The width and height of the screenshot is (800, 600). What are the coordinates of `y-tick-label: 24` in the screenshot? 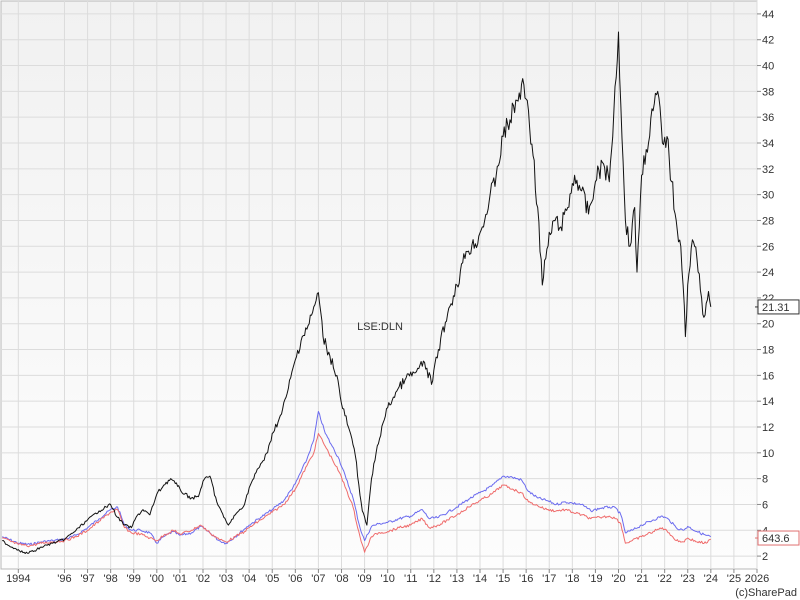 It's located at (768, 273).